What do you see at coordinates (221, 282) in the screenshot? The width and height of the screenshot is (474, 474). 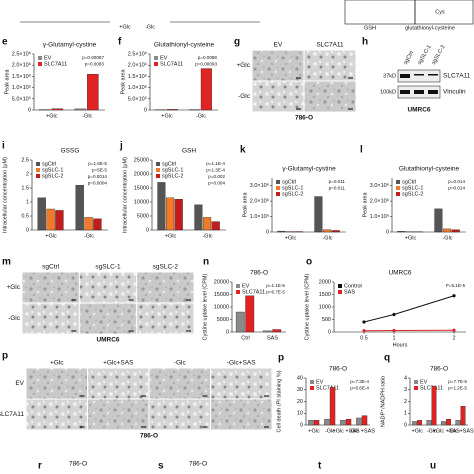 I see `y-tick-label: 20000` at bounding box center [221, 282].